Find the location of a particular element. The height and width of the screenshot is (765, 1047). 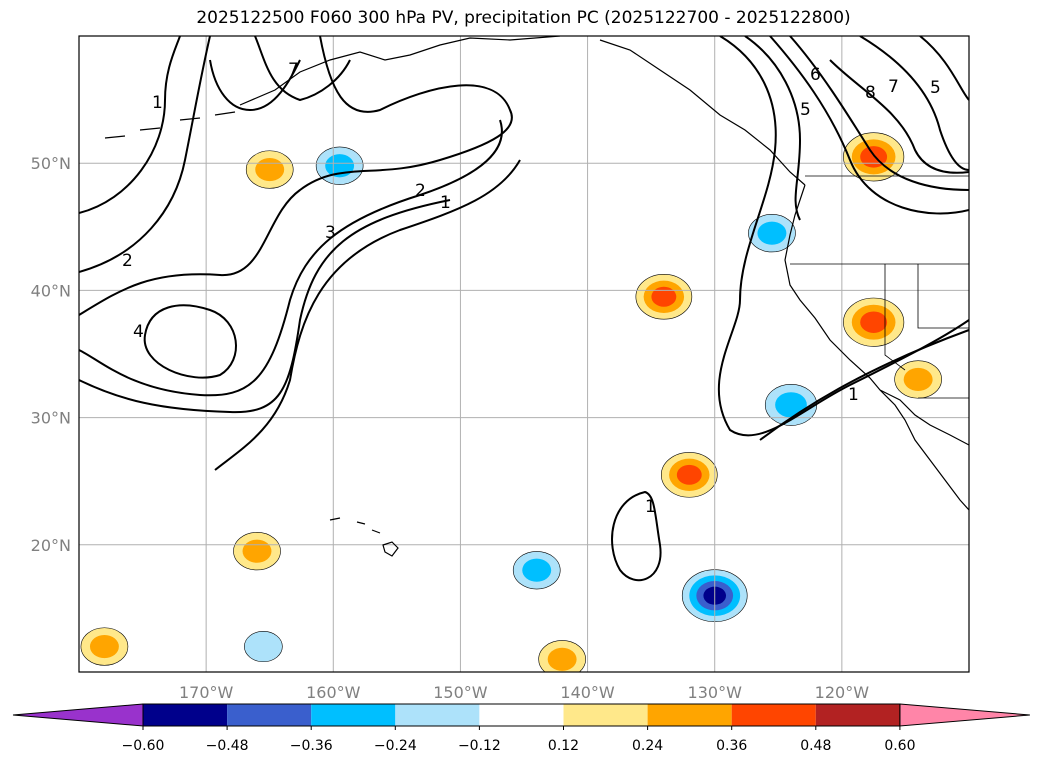

pv-contour-5-east is located at coordinates (869, 125).